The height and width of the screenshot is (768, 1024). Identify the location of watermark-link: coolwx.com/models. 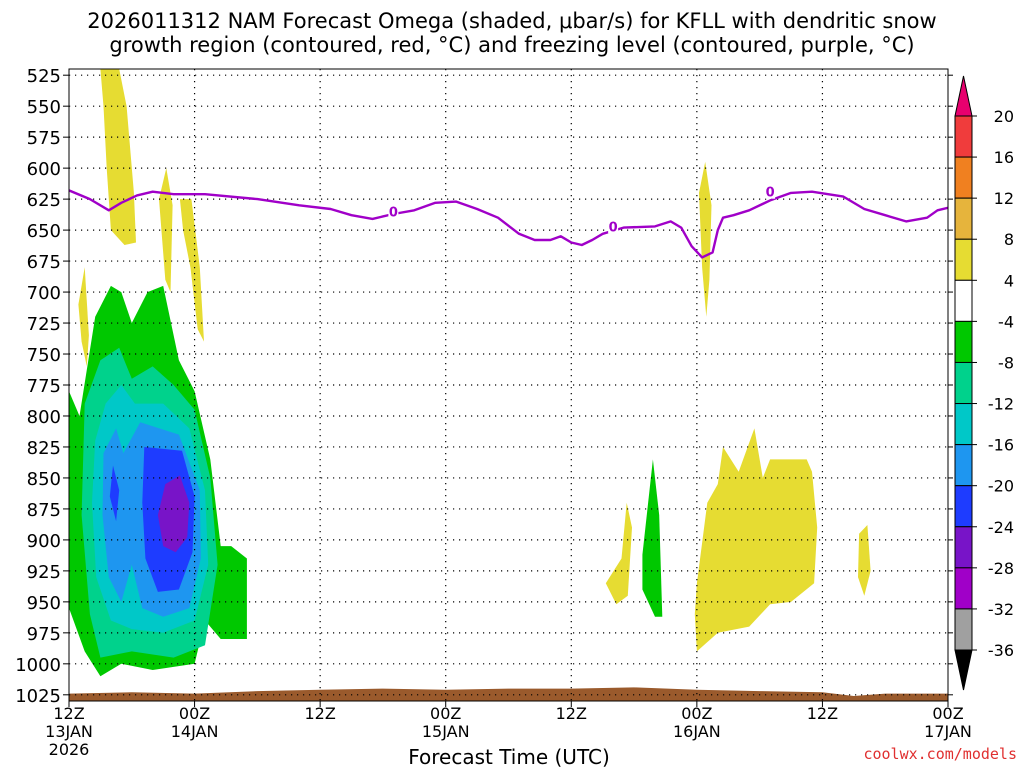
(940, 754).